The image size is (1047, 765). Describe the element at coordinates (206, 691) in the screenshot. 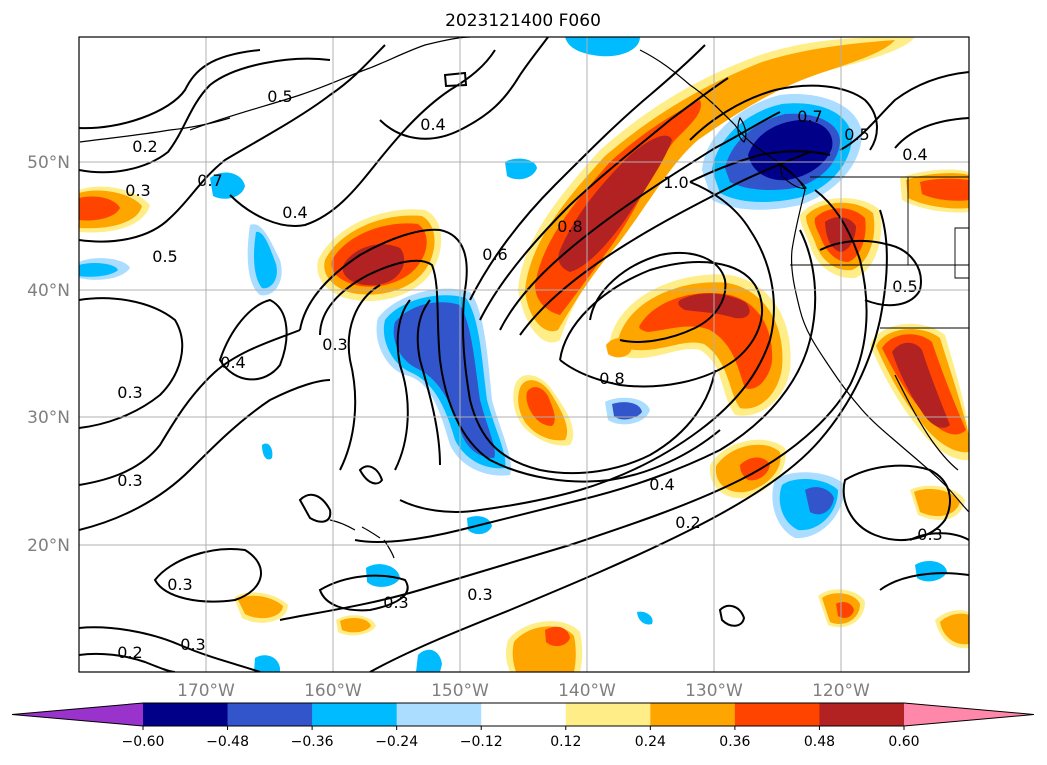

I see `lon-label: 170°W` at that location.